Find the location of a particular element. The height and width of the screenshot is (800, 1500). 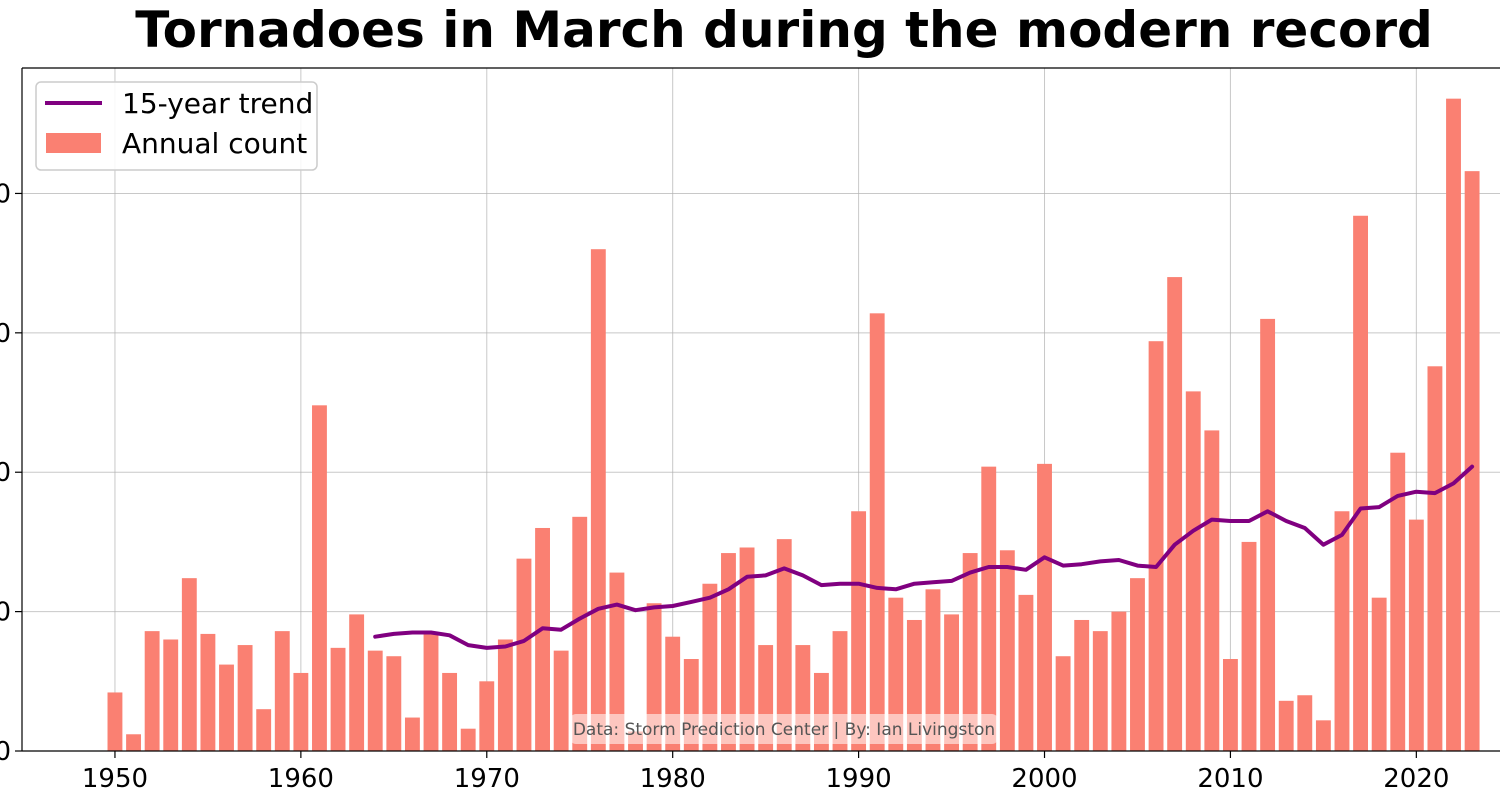

x-tick-label: 1960 is located at coordinates (301, 779).